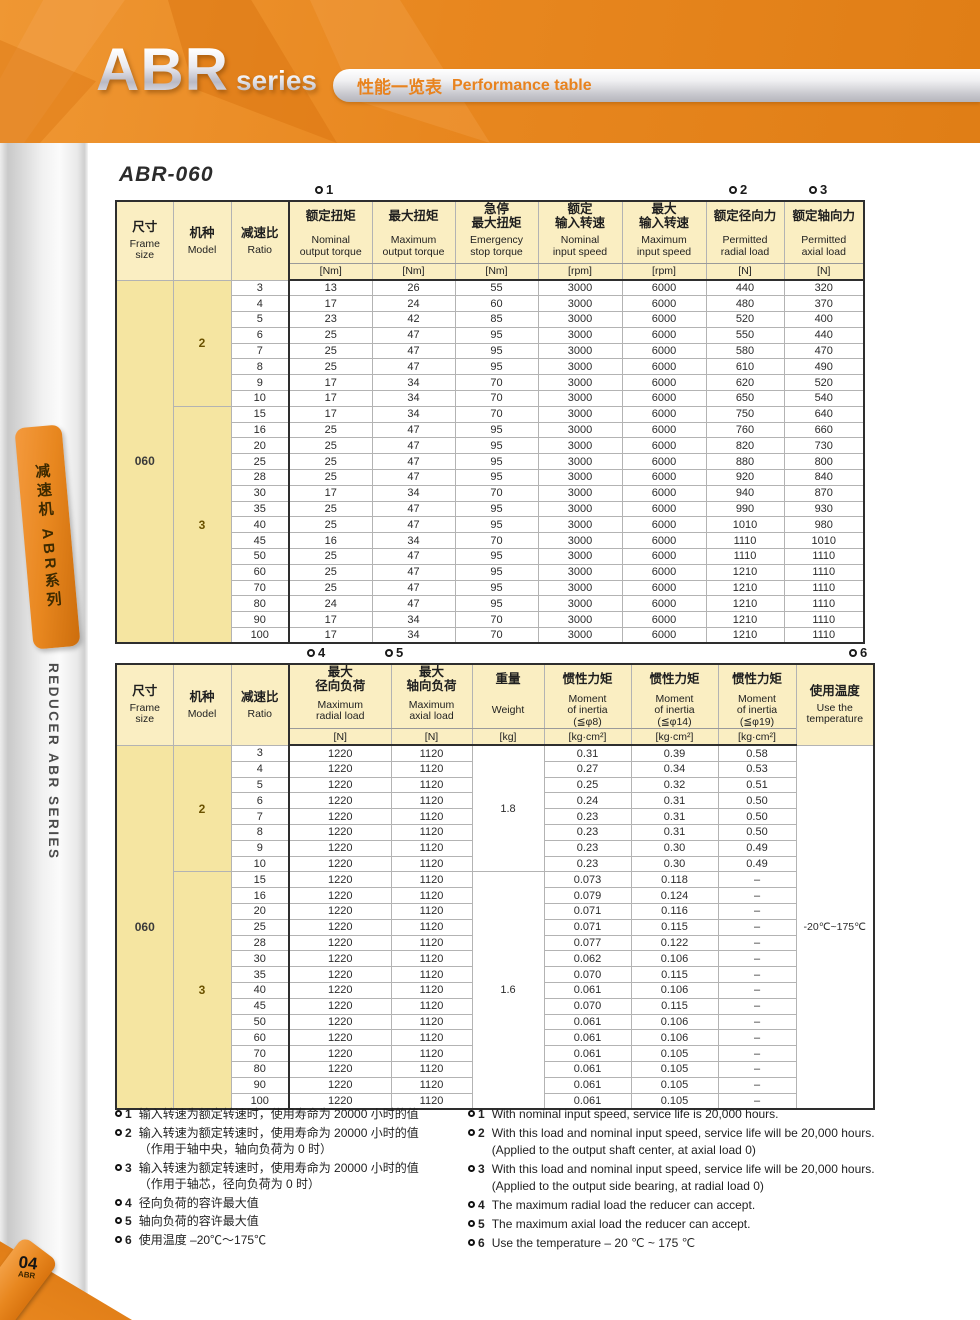 The height and width of the screenshot is (1320, 980). Describe the element at coordinates (674, 769) in the screenshot. I see `value-cell: 0.34` at that location.